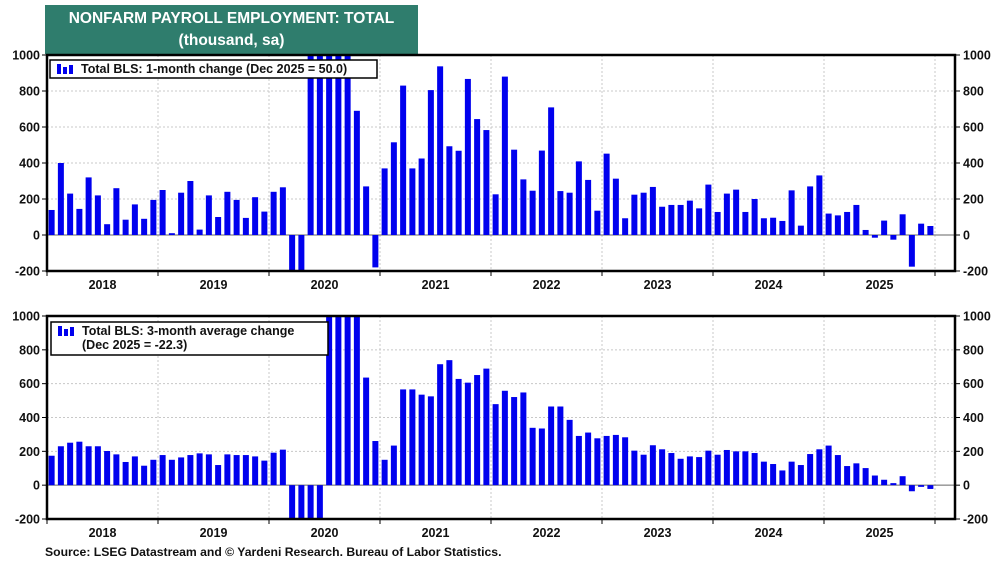 Image resolution: width=1000 pixels, height=563 pixels. Describe the element at coordinates (973, 384) in the screenshot. I see `y-tick-label-right: 600` at that location.